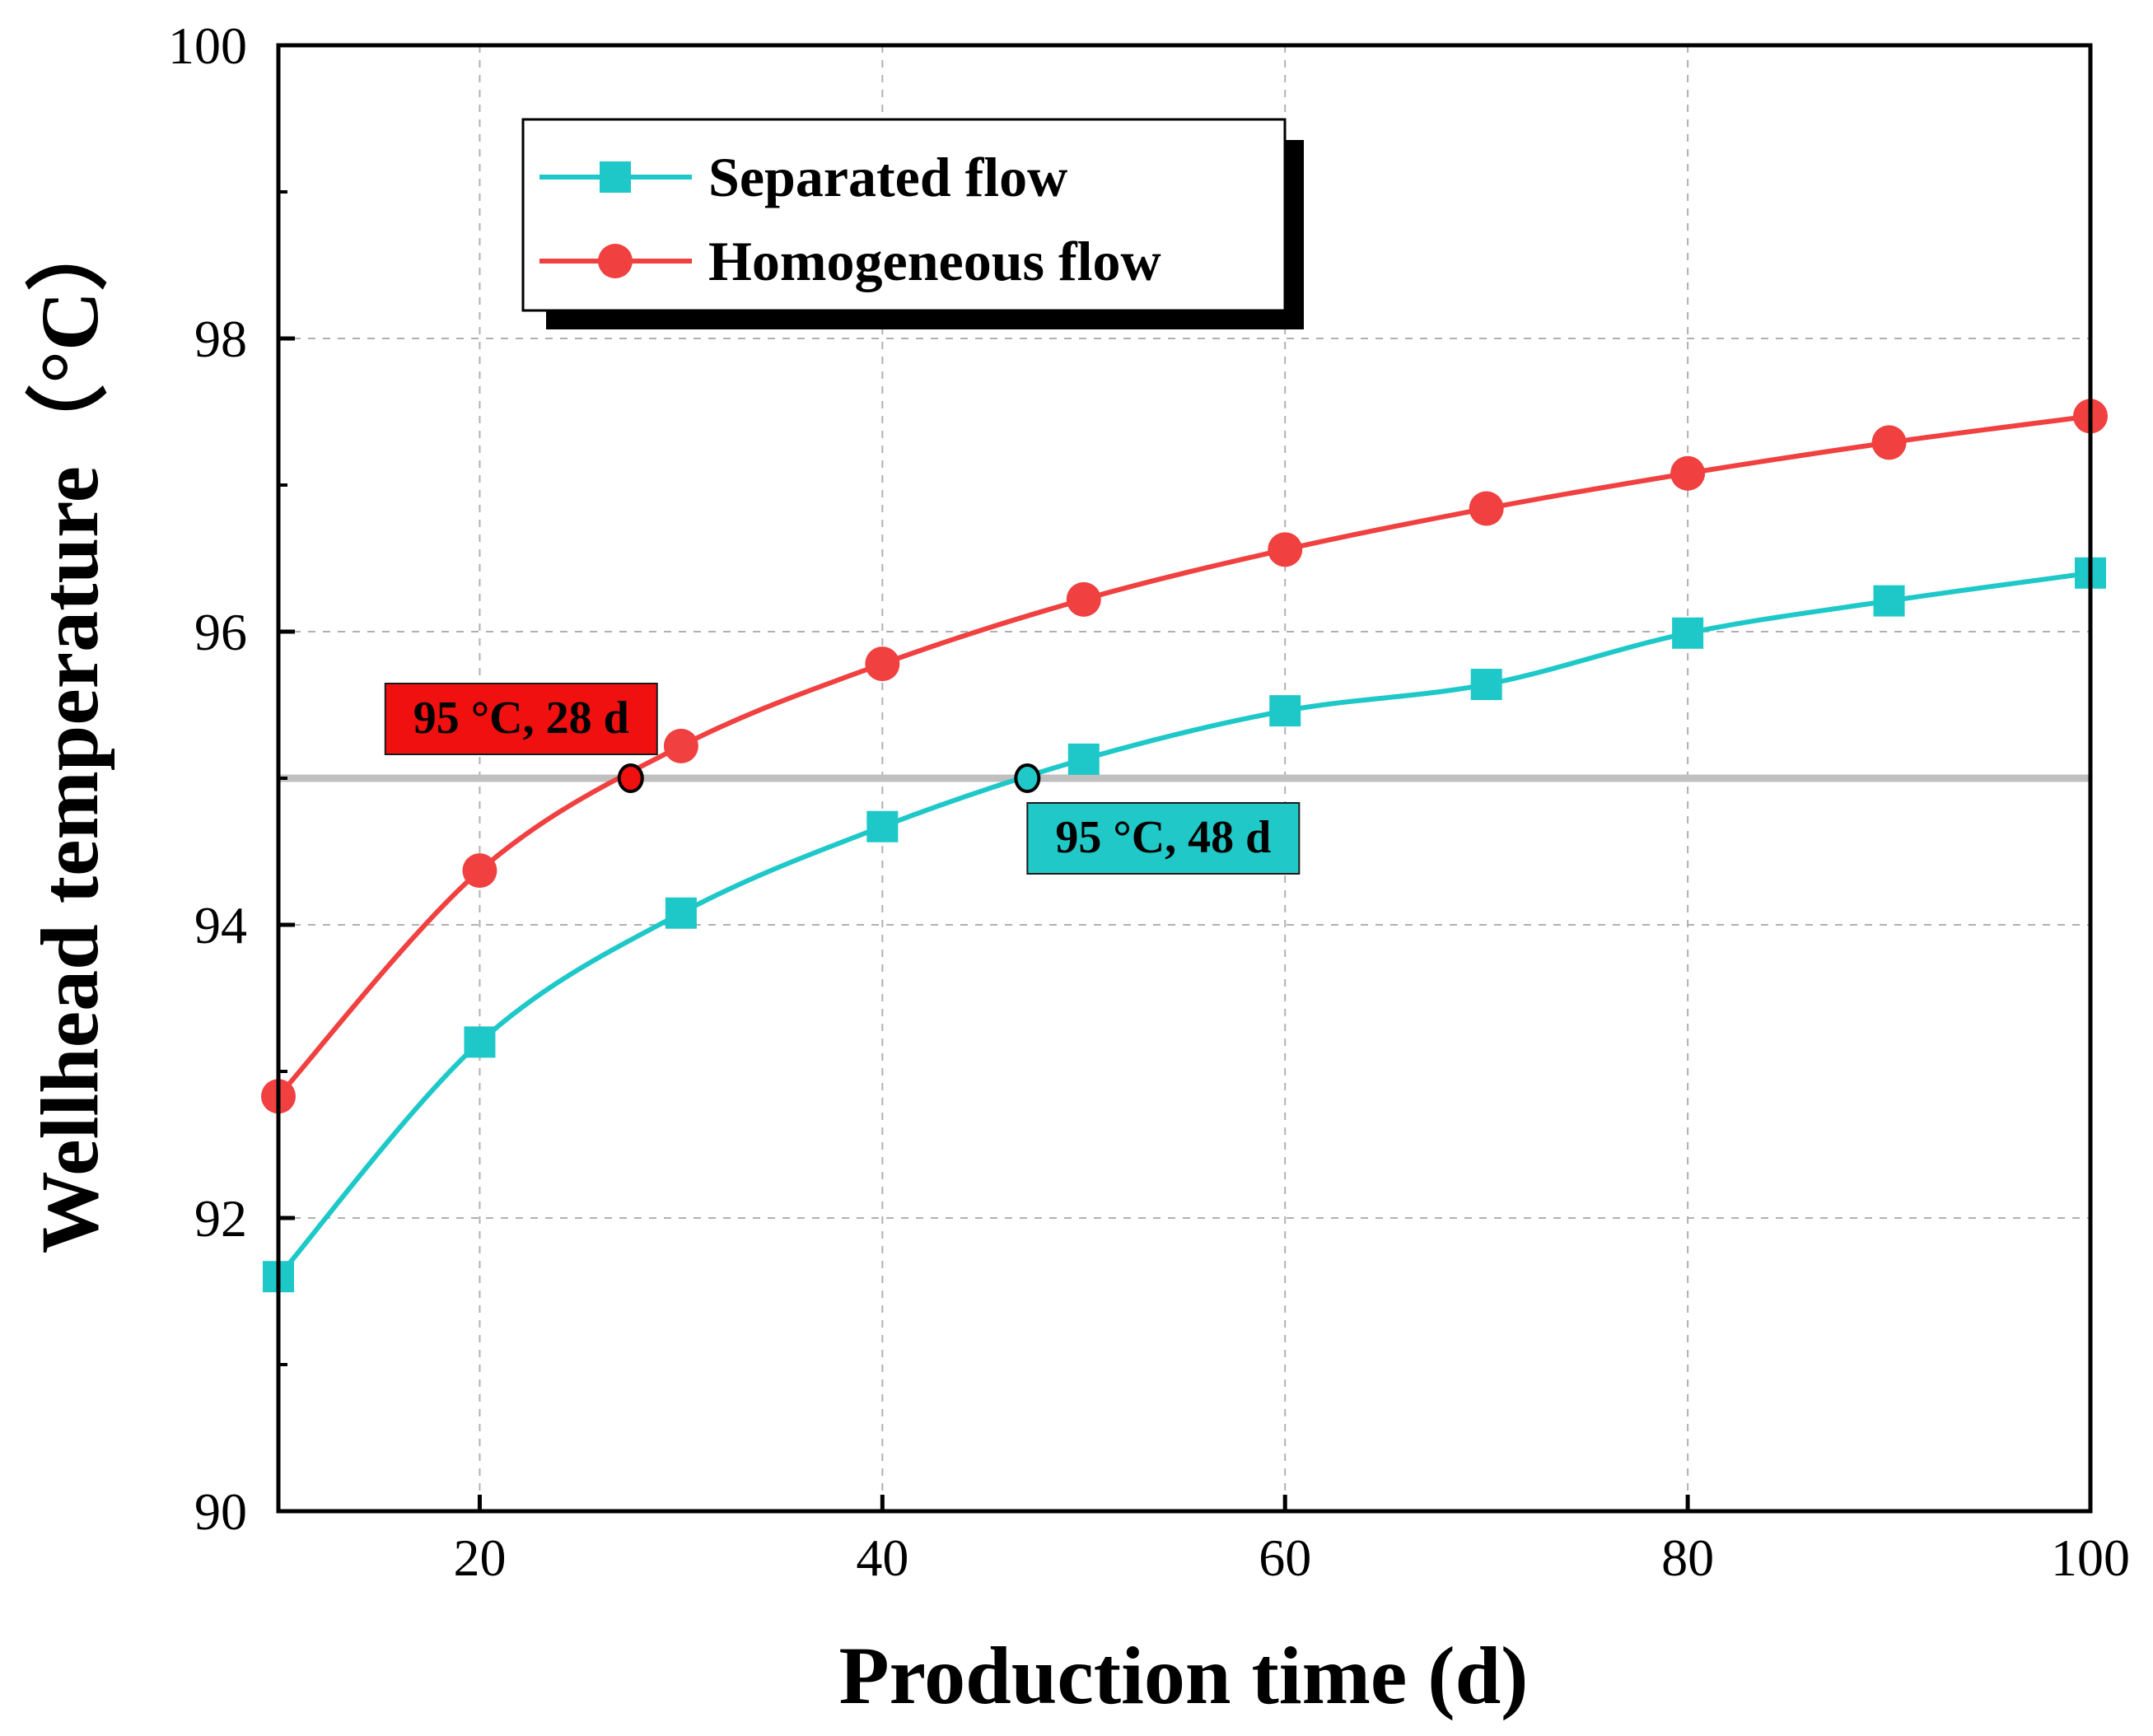 The image size is (2153, 1736). I want to click on x-tick-label: 20, so click(479, 1557).